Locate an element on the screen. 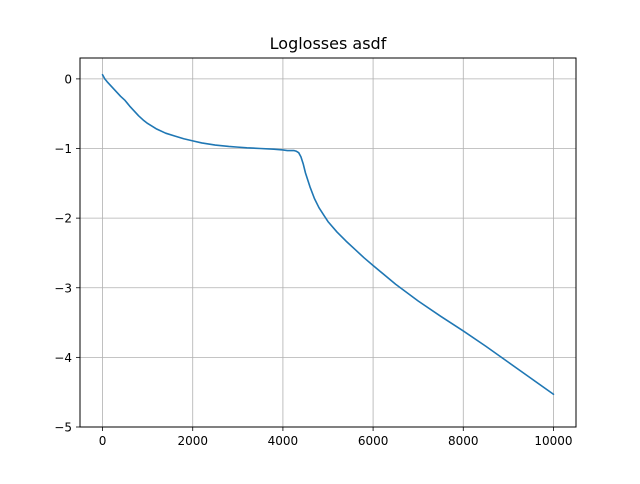  chart-title: Loglosses asdf is located at coordinates (328, 43).